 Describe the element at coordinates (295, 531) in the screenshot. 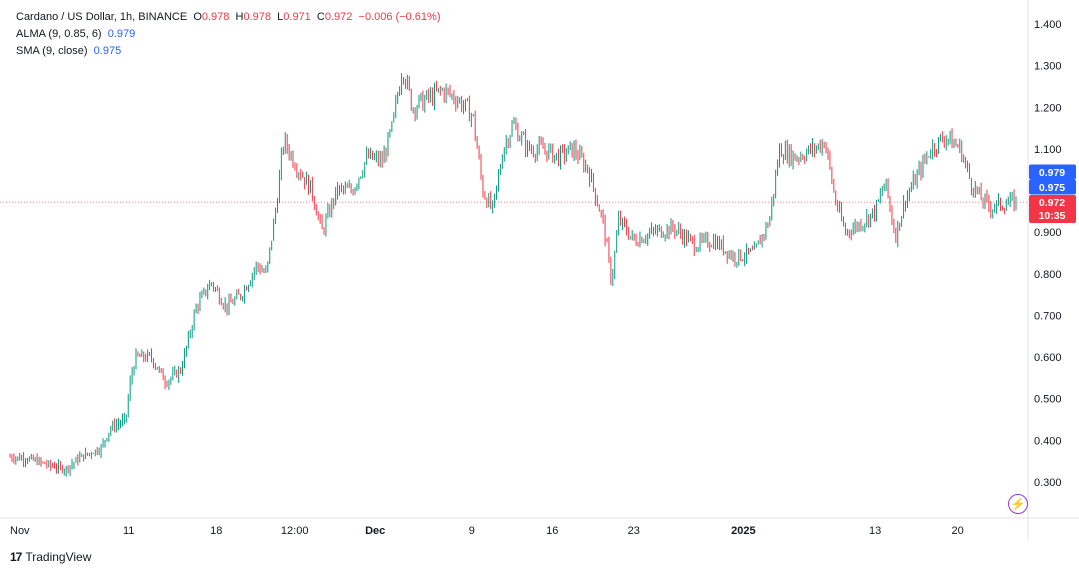

I see `x-tick-label: 12:00` at that location.